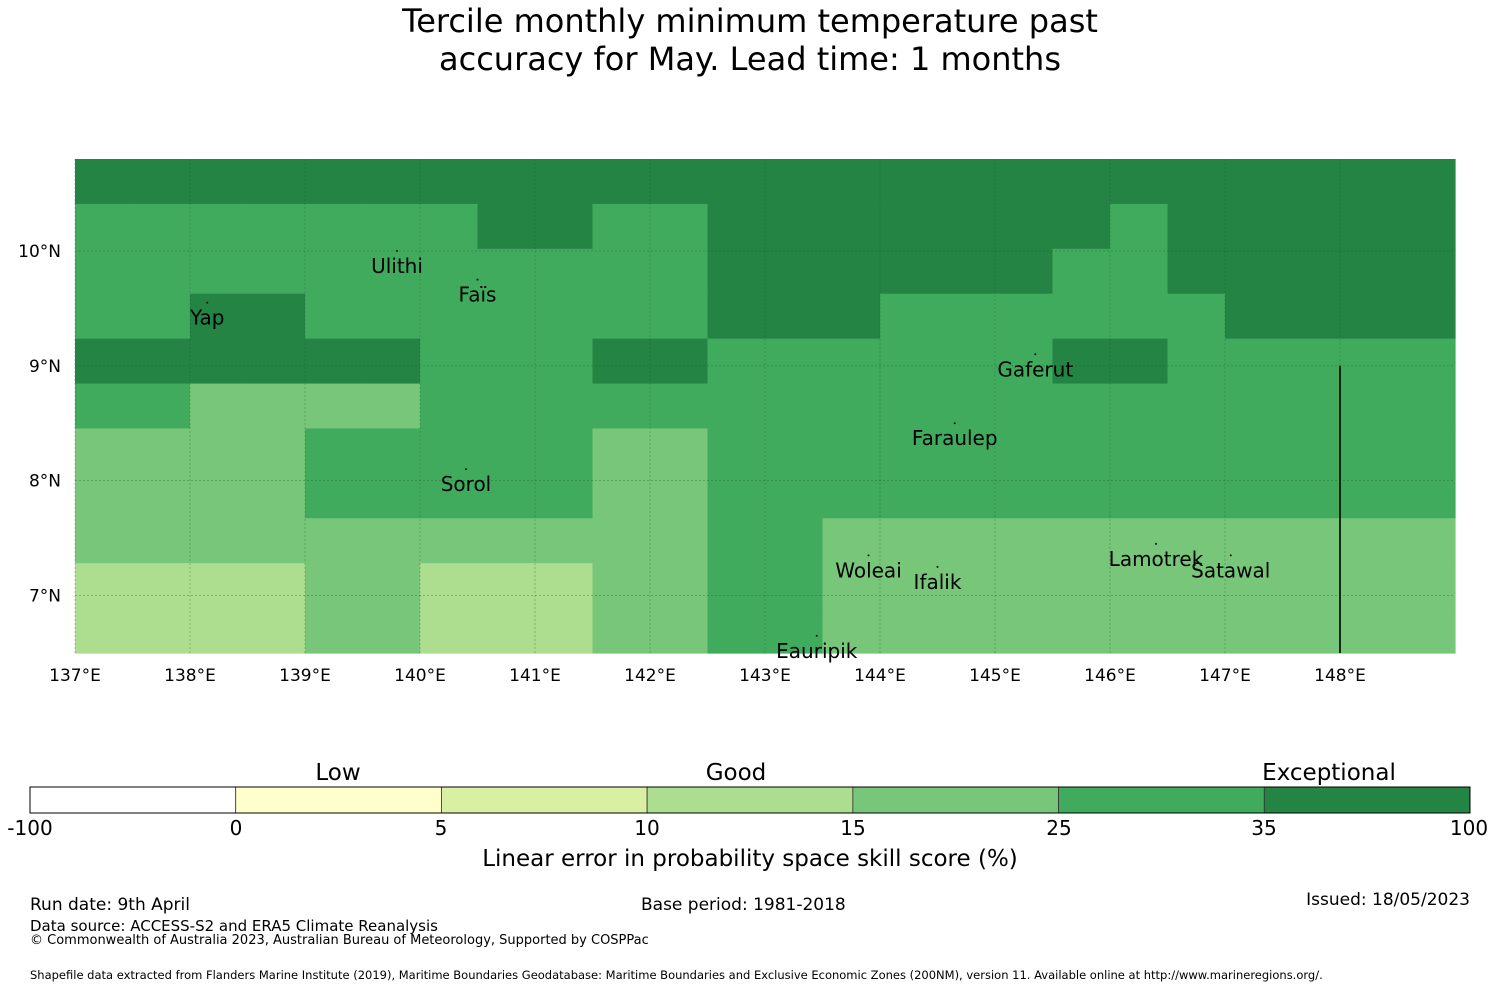 Image resolution: width=1500 pixels, height=990 pixels. Describe the element at coordinates (39, 252) in the screenshot. I see `lat-tick-label: 10°N` at that location.